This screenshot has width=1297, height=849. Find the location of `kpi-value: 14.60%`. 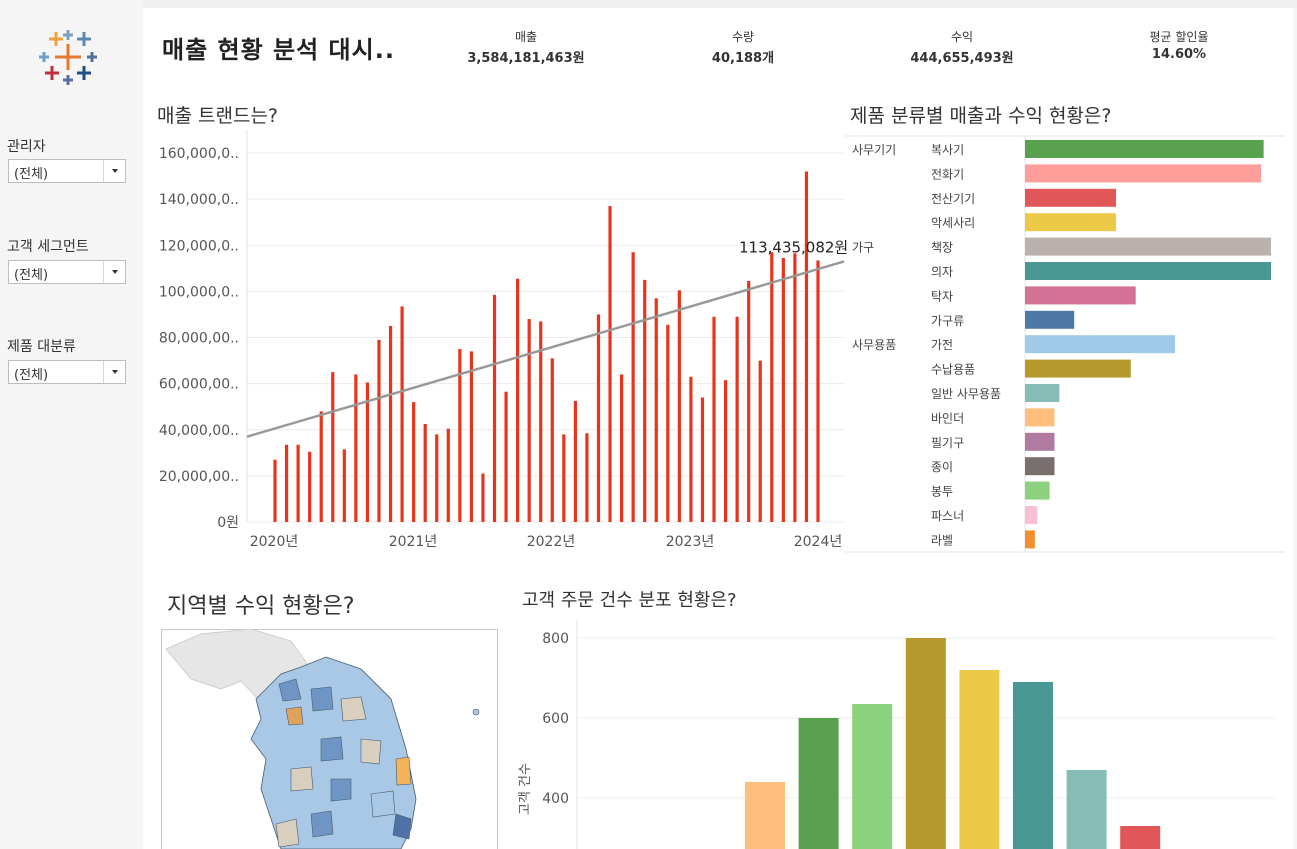

kpi-value: 14.60% is located at coordinates (1179, 54).